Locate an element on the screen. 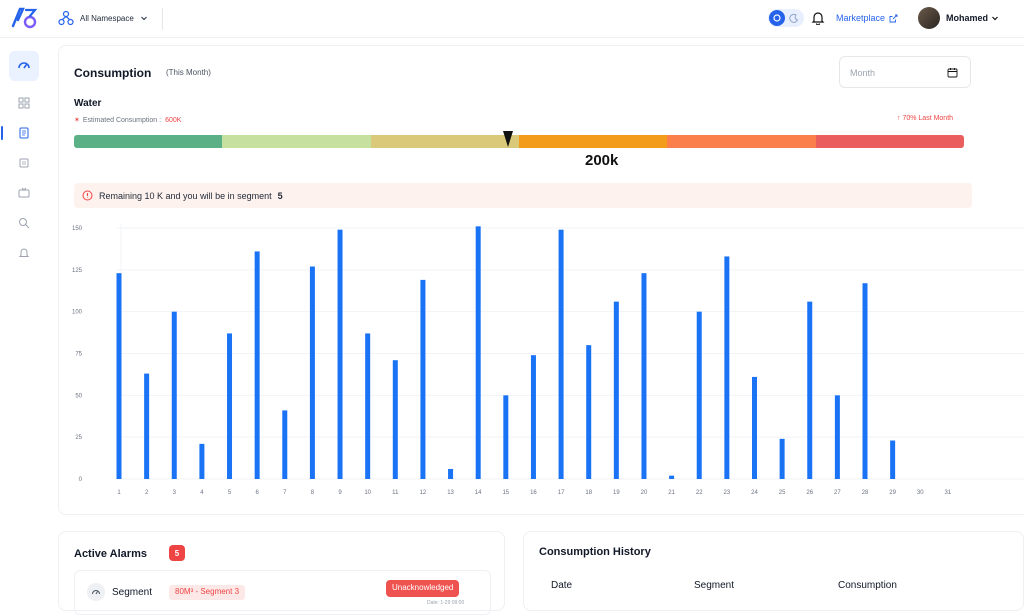 The height and width of the screenshot is (615, 1024). y-tick-label: 150 is located at coordinates (77, 229).